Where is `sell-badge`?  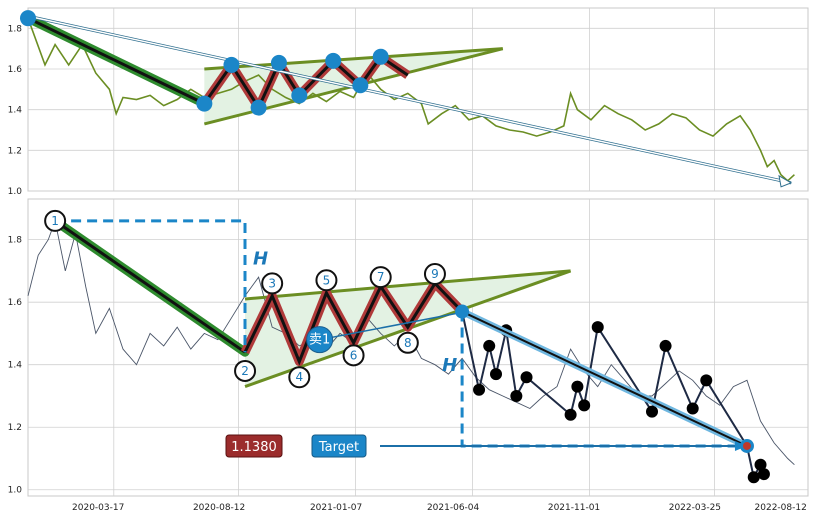 sell-badge is located at coordinates (320, 340).